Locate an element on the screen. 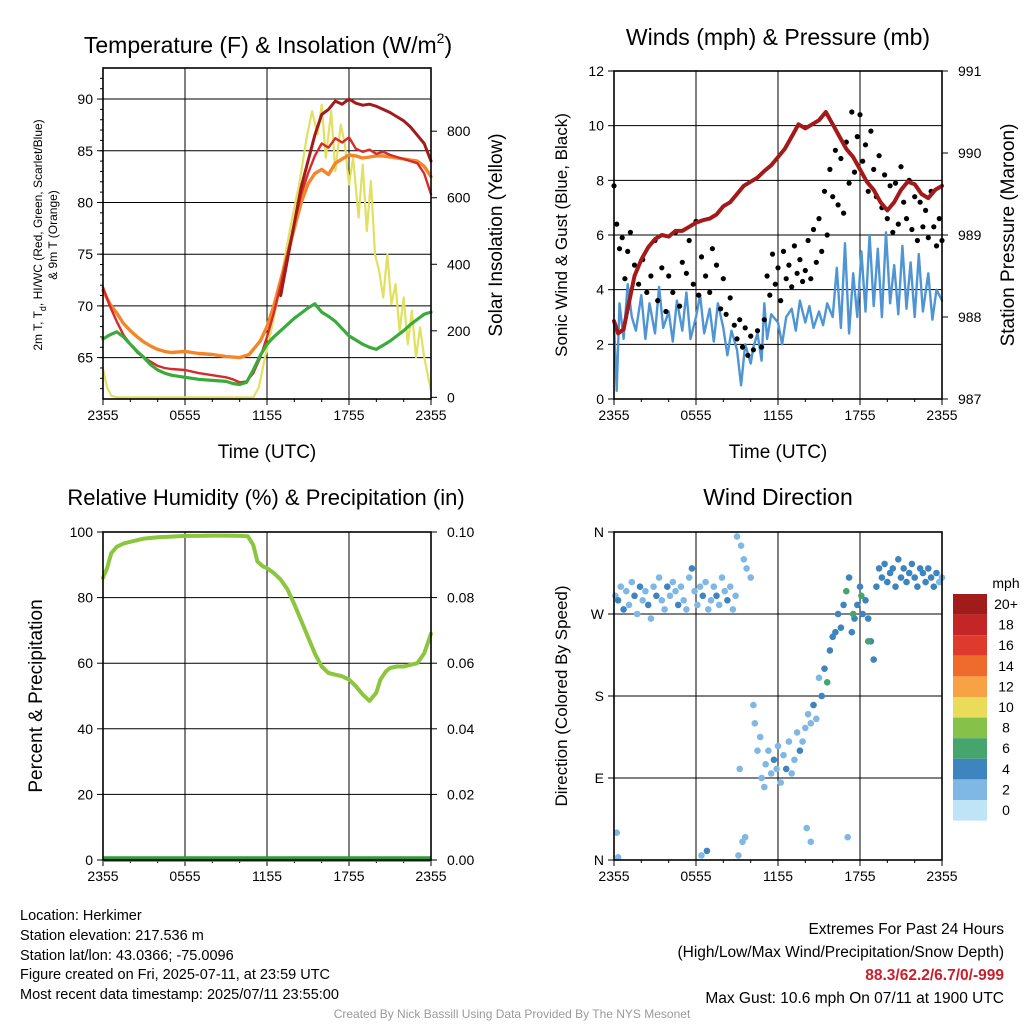 The height and width of the screenshot is (1024, 1024). x-tick-label: 1755 is located at coordinates (859, 876).